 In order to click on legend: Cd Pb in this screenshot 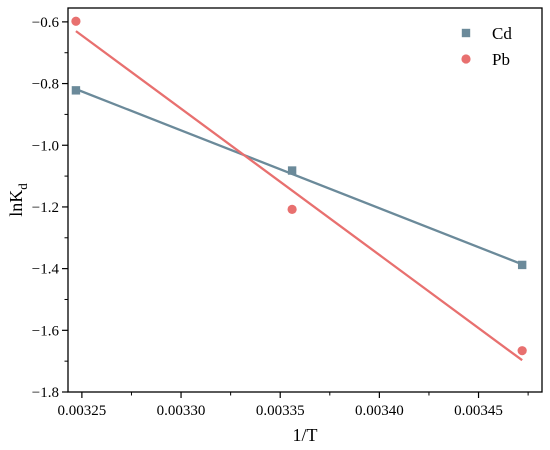, I will do `click(486, 46)`.